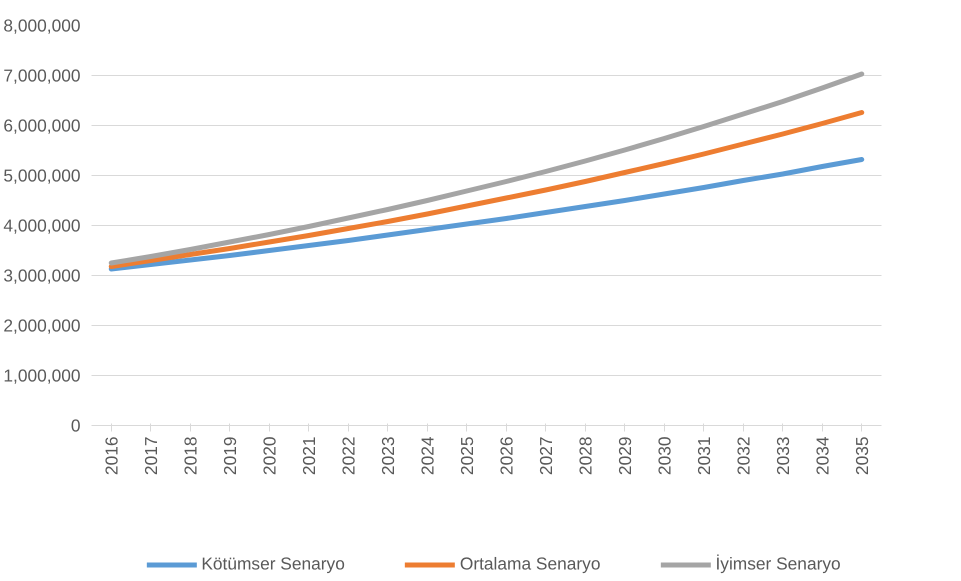 This screenshot has height=581, width=961. I want to click on x-tick-label: 2035, so click(862, 456).